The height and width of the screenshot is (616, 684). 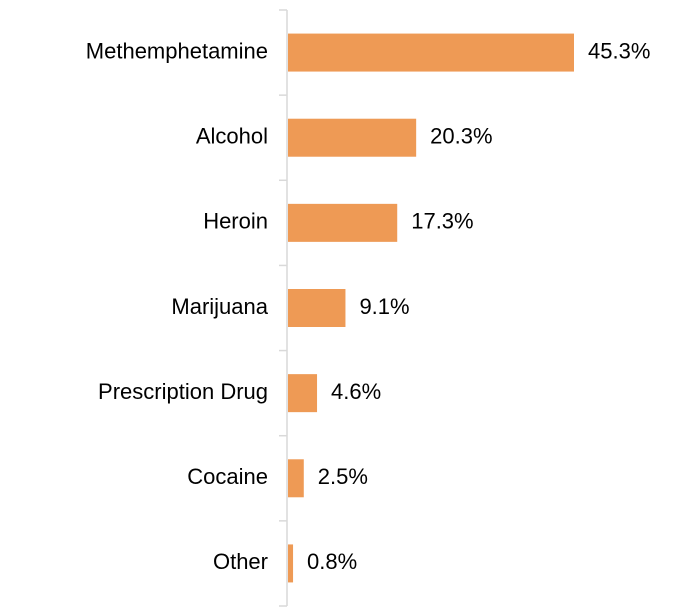 What do you see at coordinates (232, 136) in the screenshot?
I see `y-tick-label: Alcohol` at bounding box center [232, 136].